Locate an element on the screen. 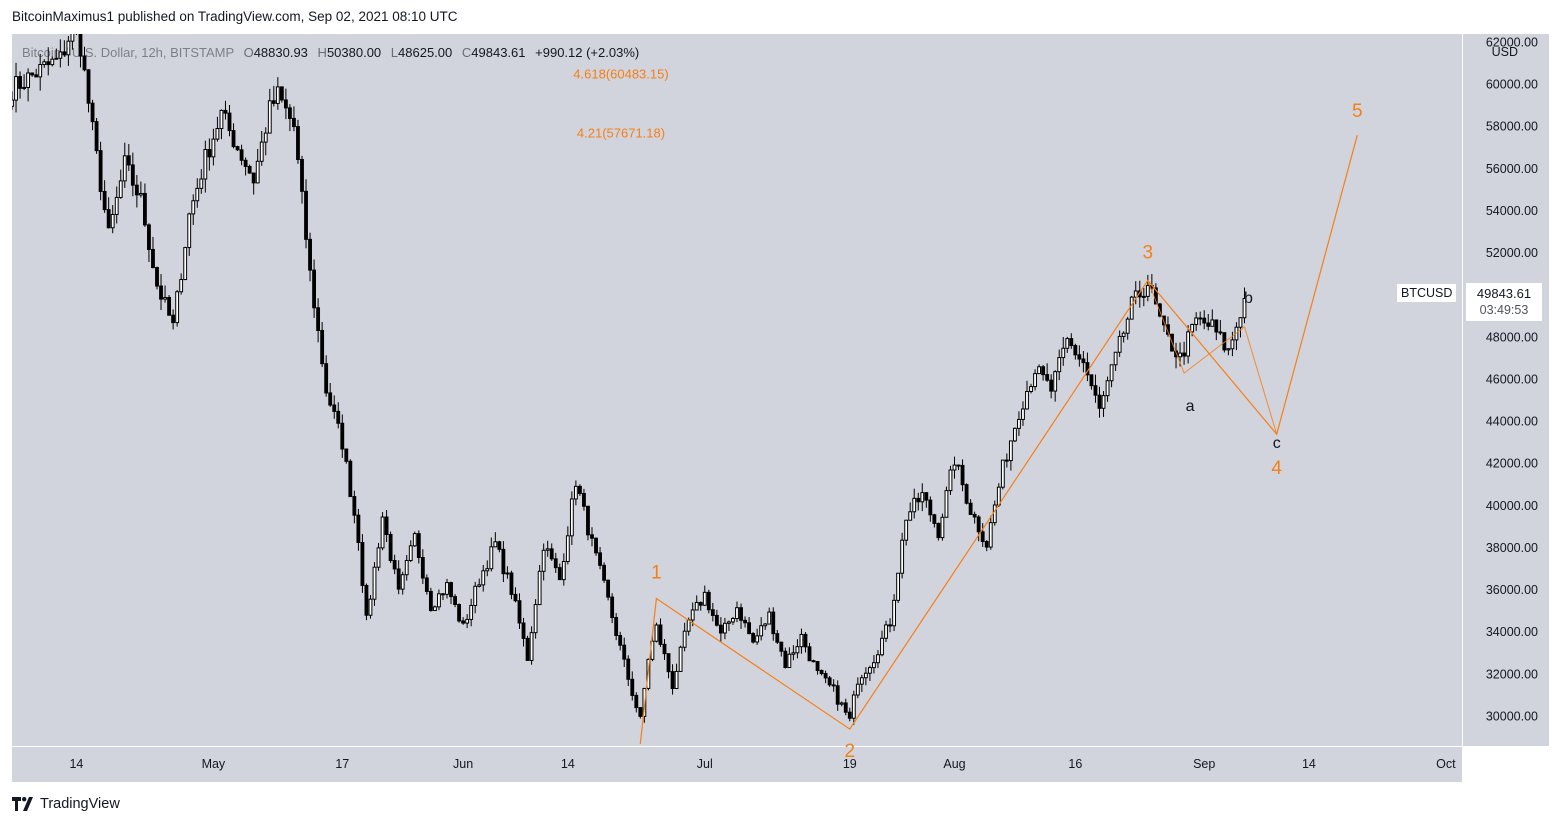 The width and height of the screenshot is (1561, 826). low-key: L is located at coordinates (394, 52).